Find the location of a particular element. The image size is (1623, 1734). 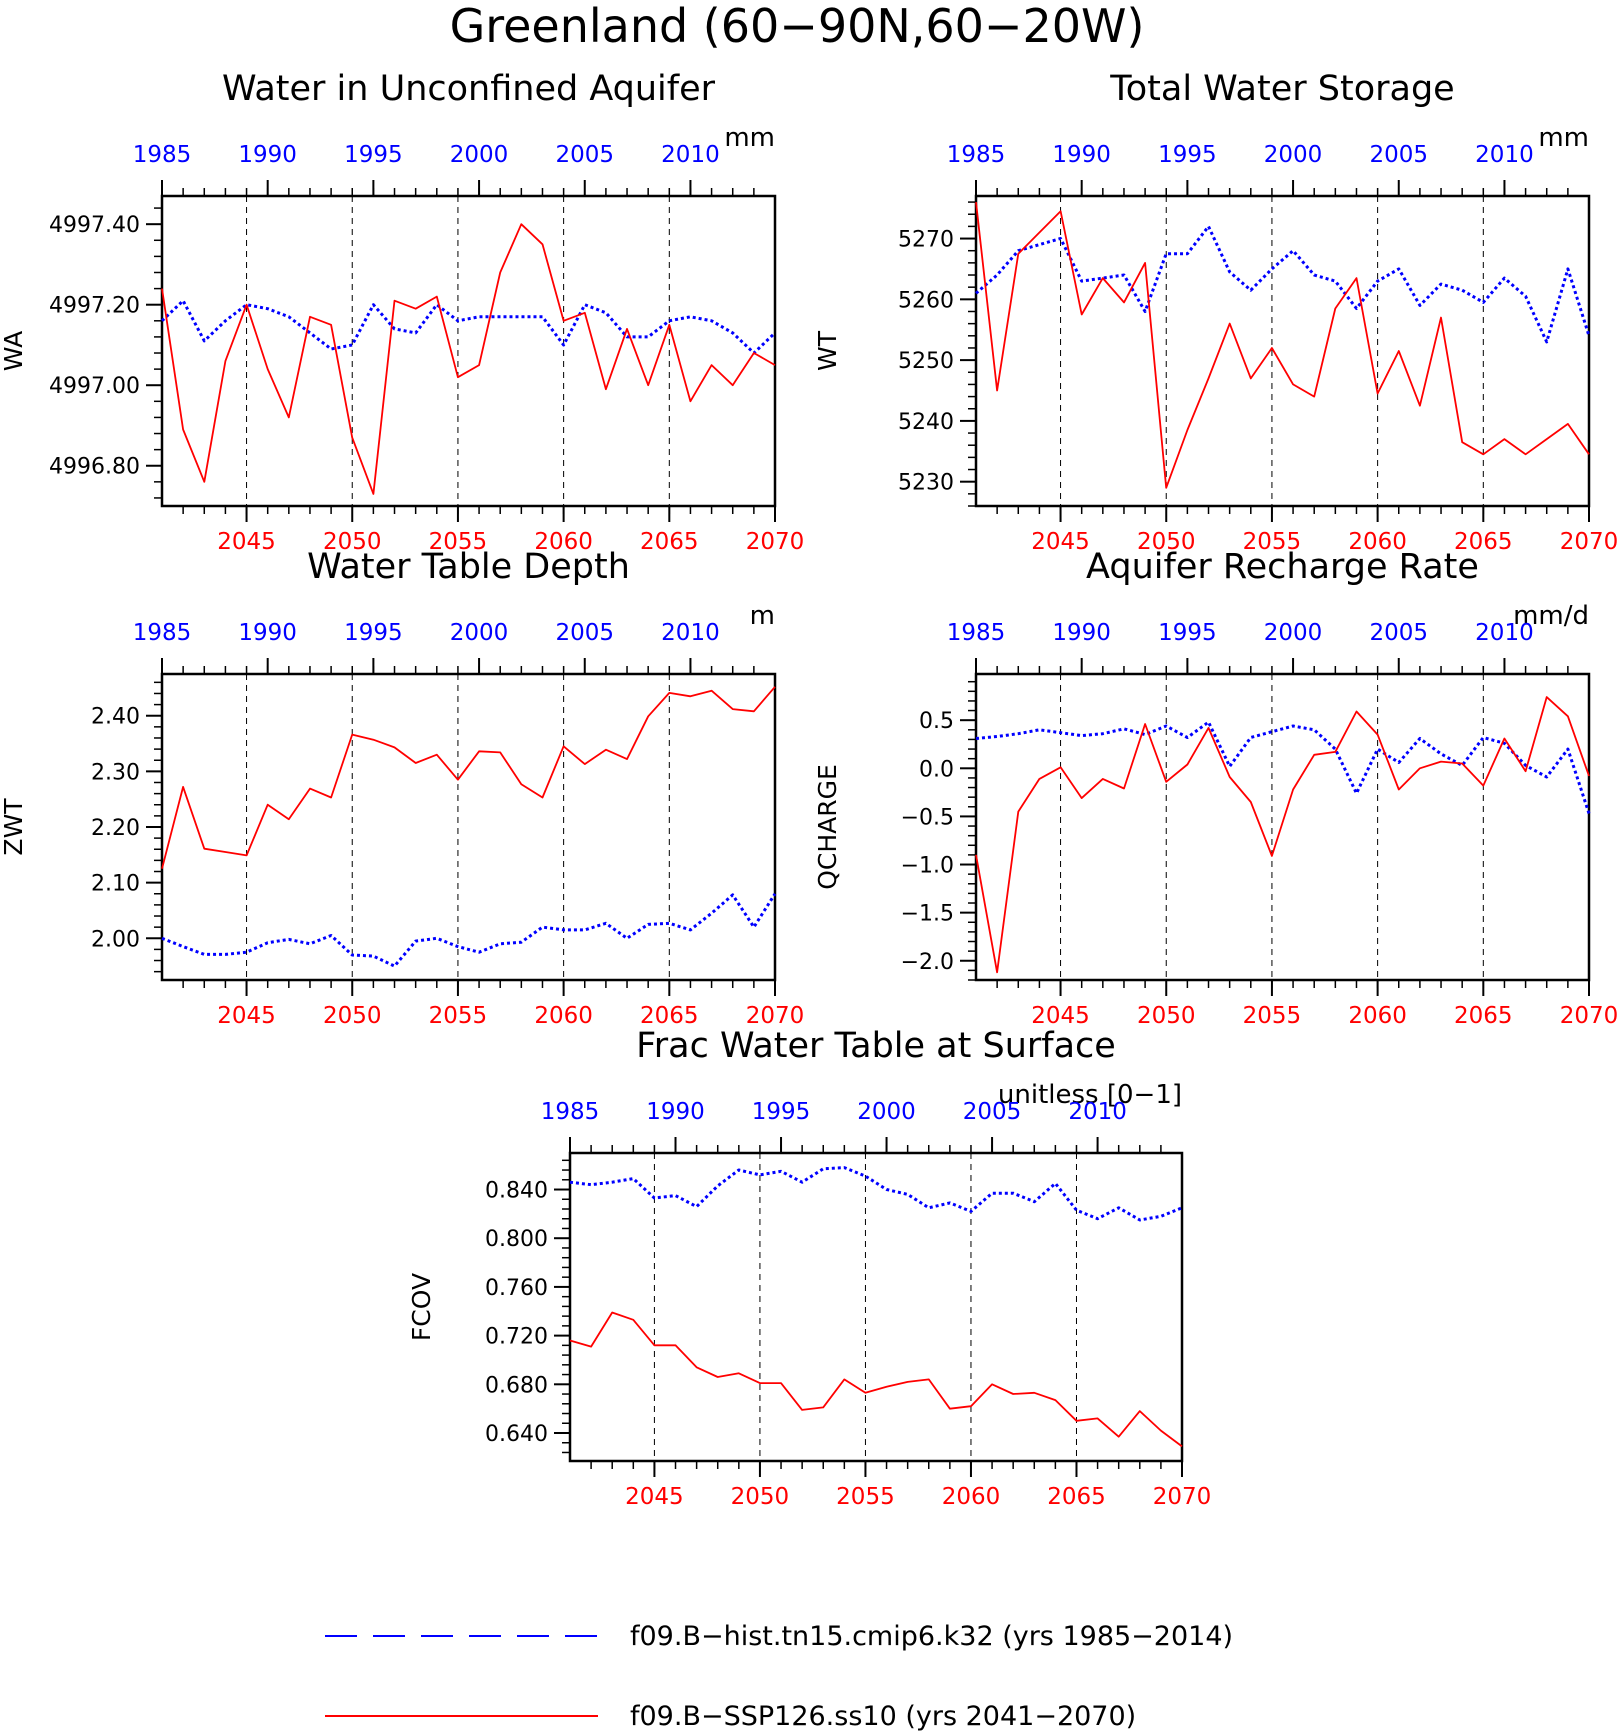

y-tick-label: 0.800 is located at coordinates (516, 1239).